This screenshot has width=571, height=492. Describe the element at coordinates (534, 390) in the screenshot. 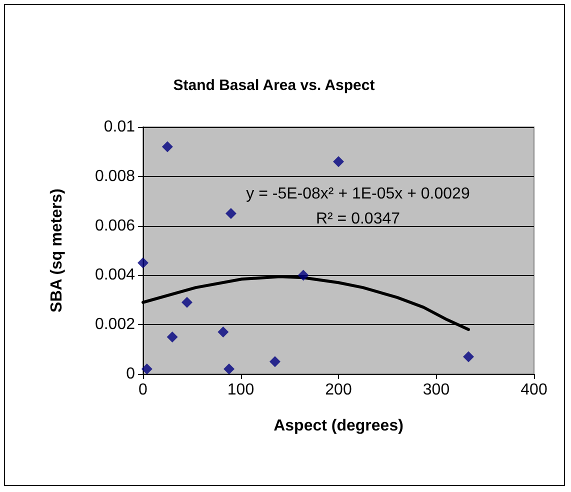

I see `x-tick-label: 400` at that location.